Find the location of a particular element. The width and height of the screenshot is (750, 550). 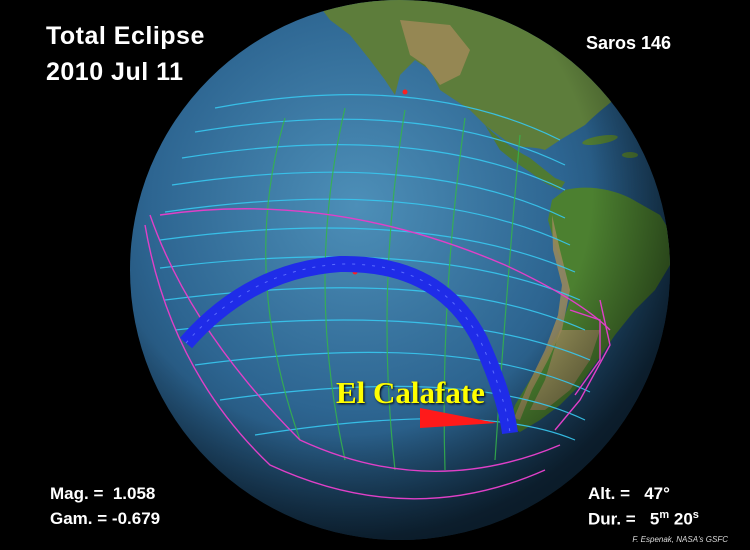

dur-min: 5 is located at coordinates (654, 519).